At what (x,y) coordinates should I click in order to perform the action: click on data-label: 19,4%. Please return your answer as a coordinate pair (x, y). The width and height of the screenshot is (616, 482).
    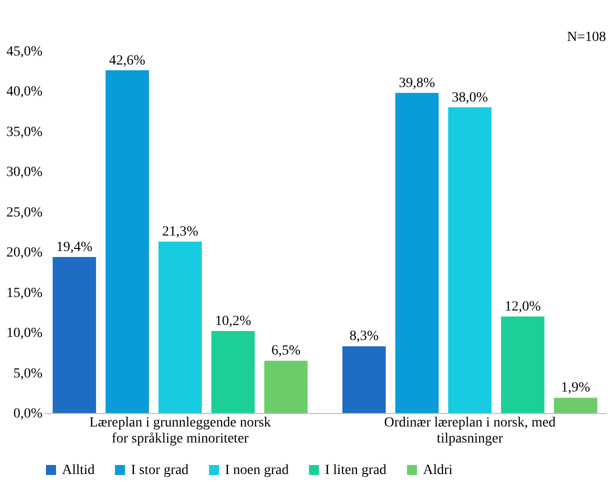
    Looking at the image, I should click on (74, 247).